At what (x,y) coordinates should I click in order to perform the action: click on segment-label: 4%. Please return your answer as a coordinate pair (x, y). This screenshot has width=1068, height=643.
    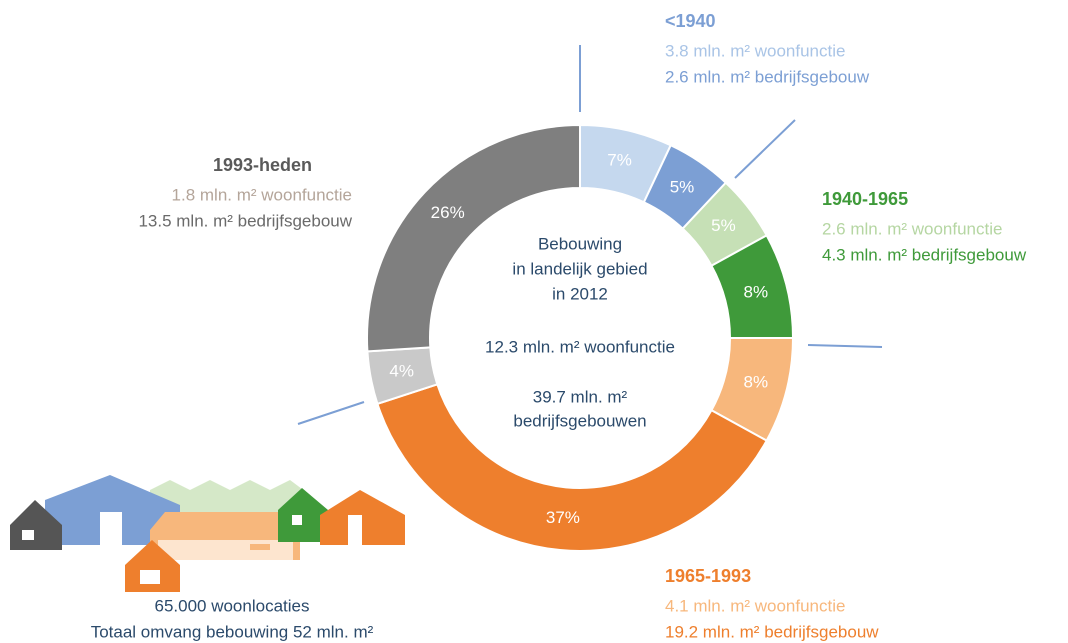
    Looking at the image, I should click on (401, 370).